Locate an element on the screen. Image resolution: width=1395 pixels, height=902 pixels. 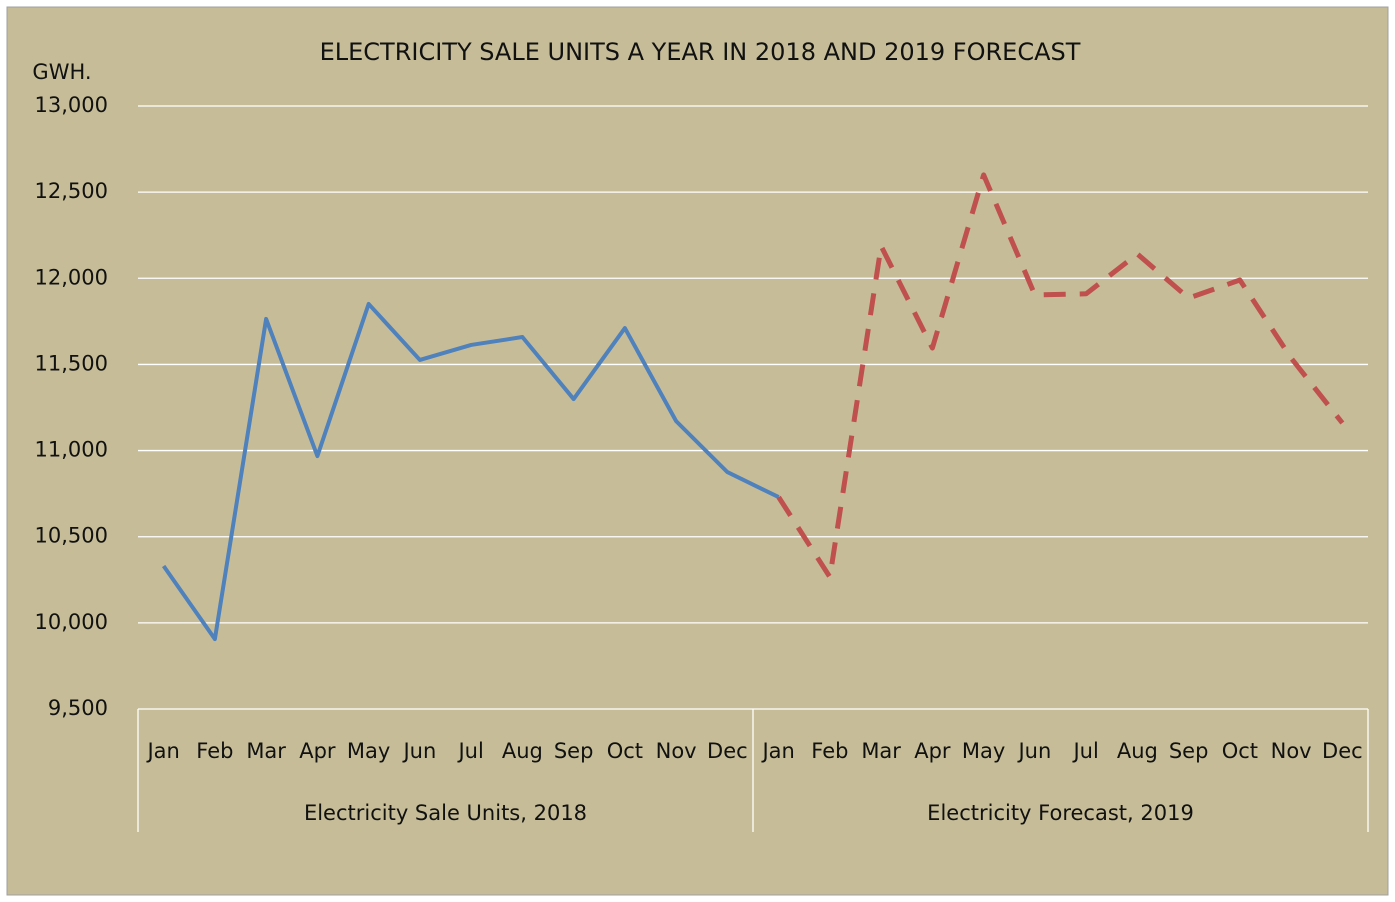
group-label: Electricity Sale Units, 2018 is located at coordinates (445, 813).